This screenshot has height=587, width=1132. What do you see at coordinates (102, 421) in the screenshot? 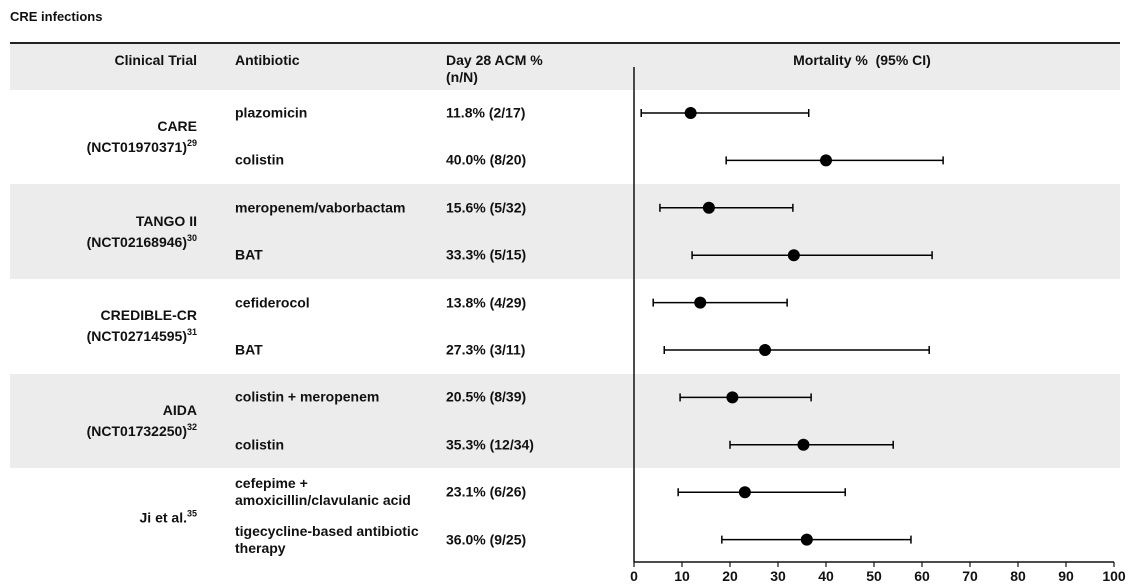
I see `trial-name: AIDA (NCT01732250)32` at bounding box center [102, 421].